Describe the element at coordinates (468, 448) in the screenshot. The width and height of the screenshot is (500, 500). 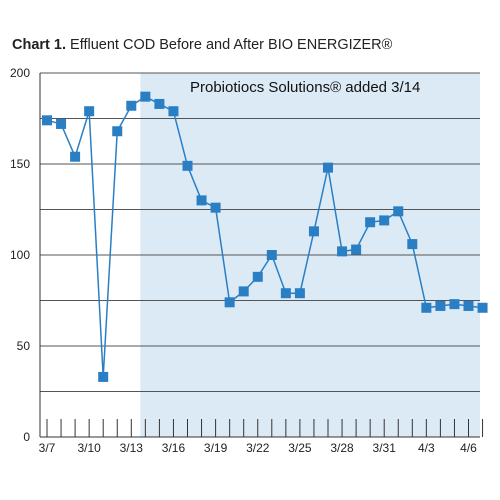
I see `x-tick-label: 4/6` at that location.